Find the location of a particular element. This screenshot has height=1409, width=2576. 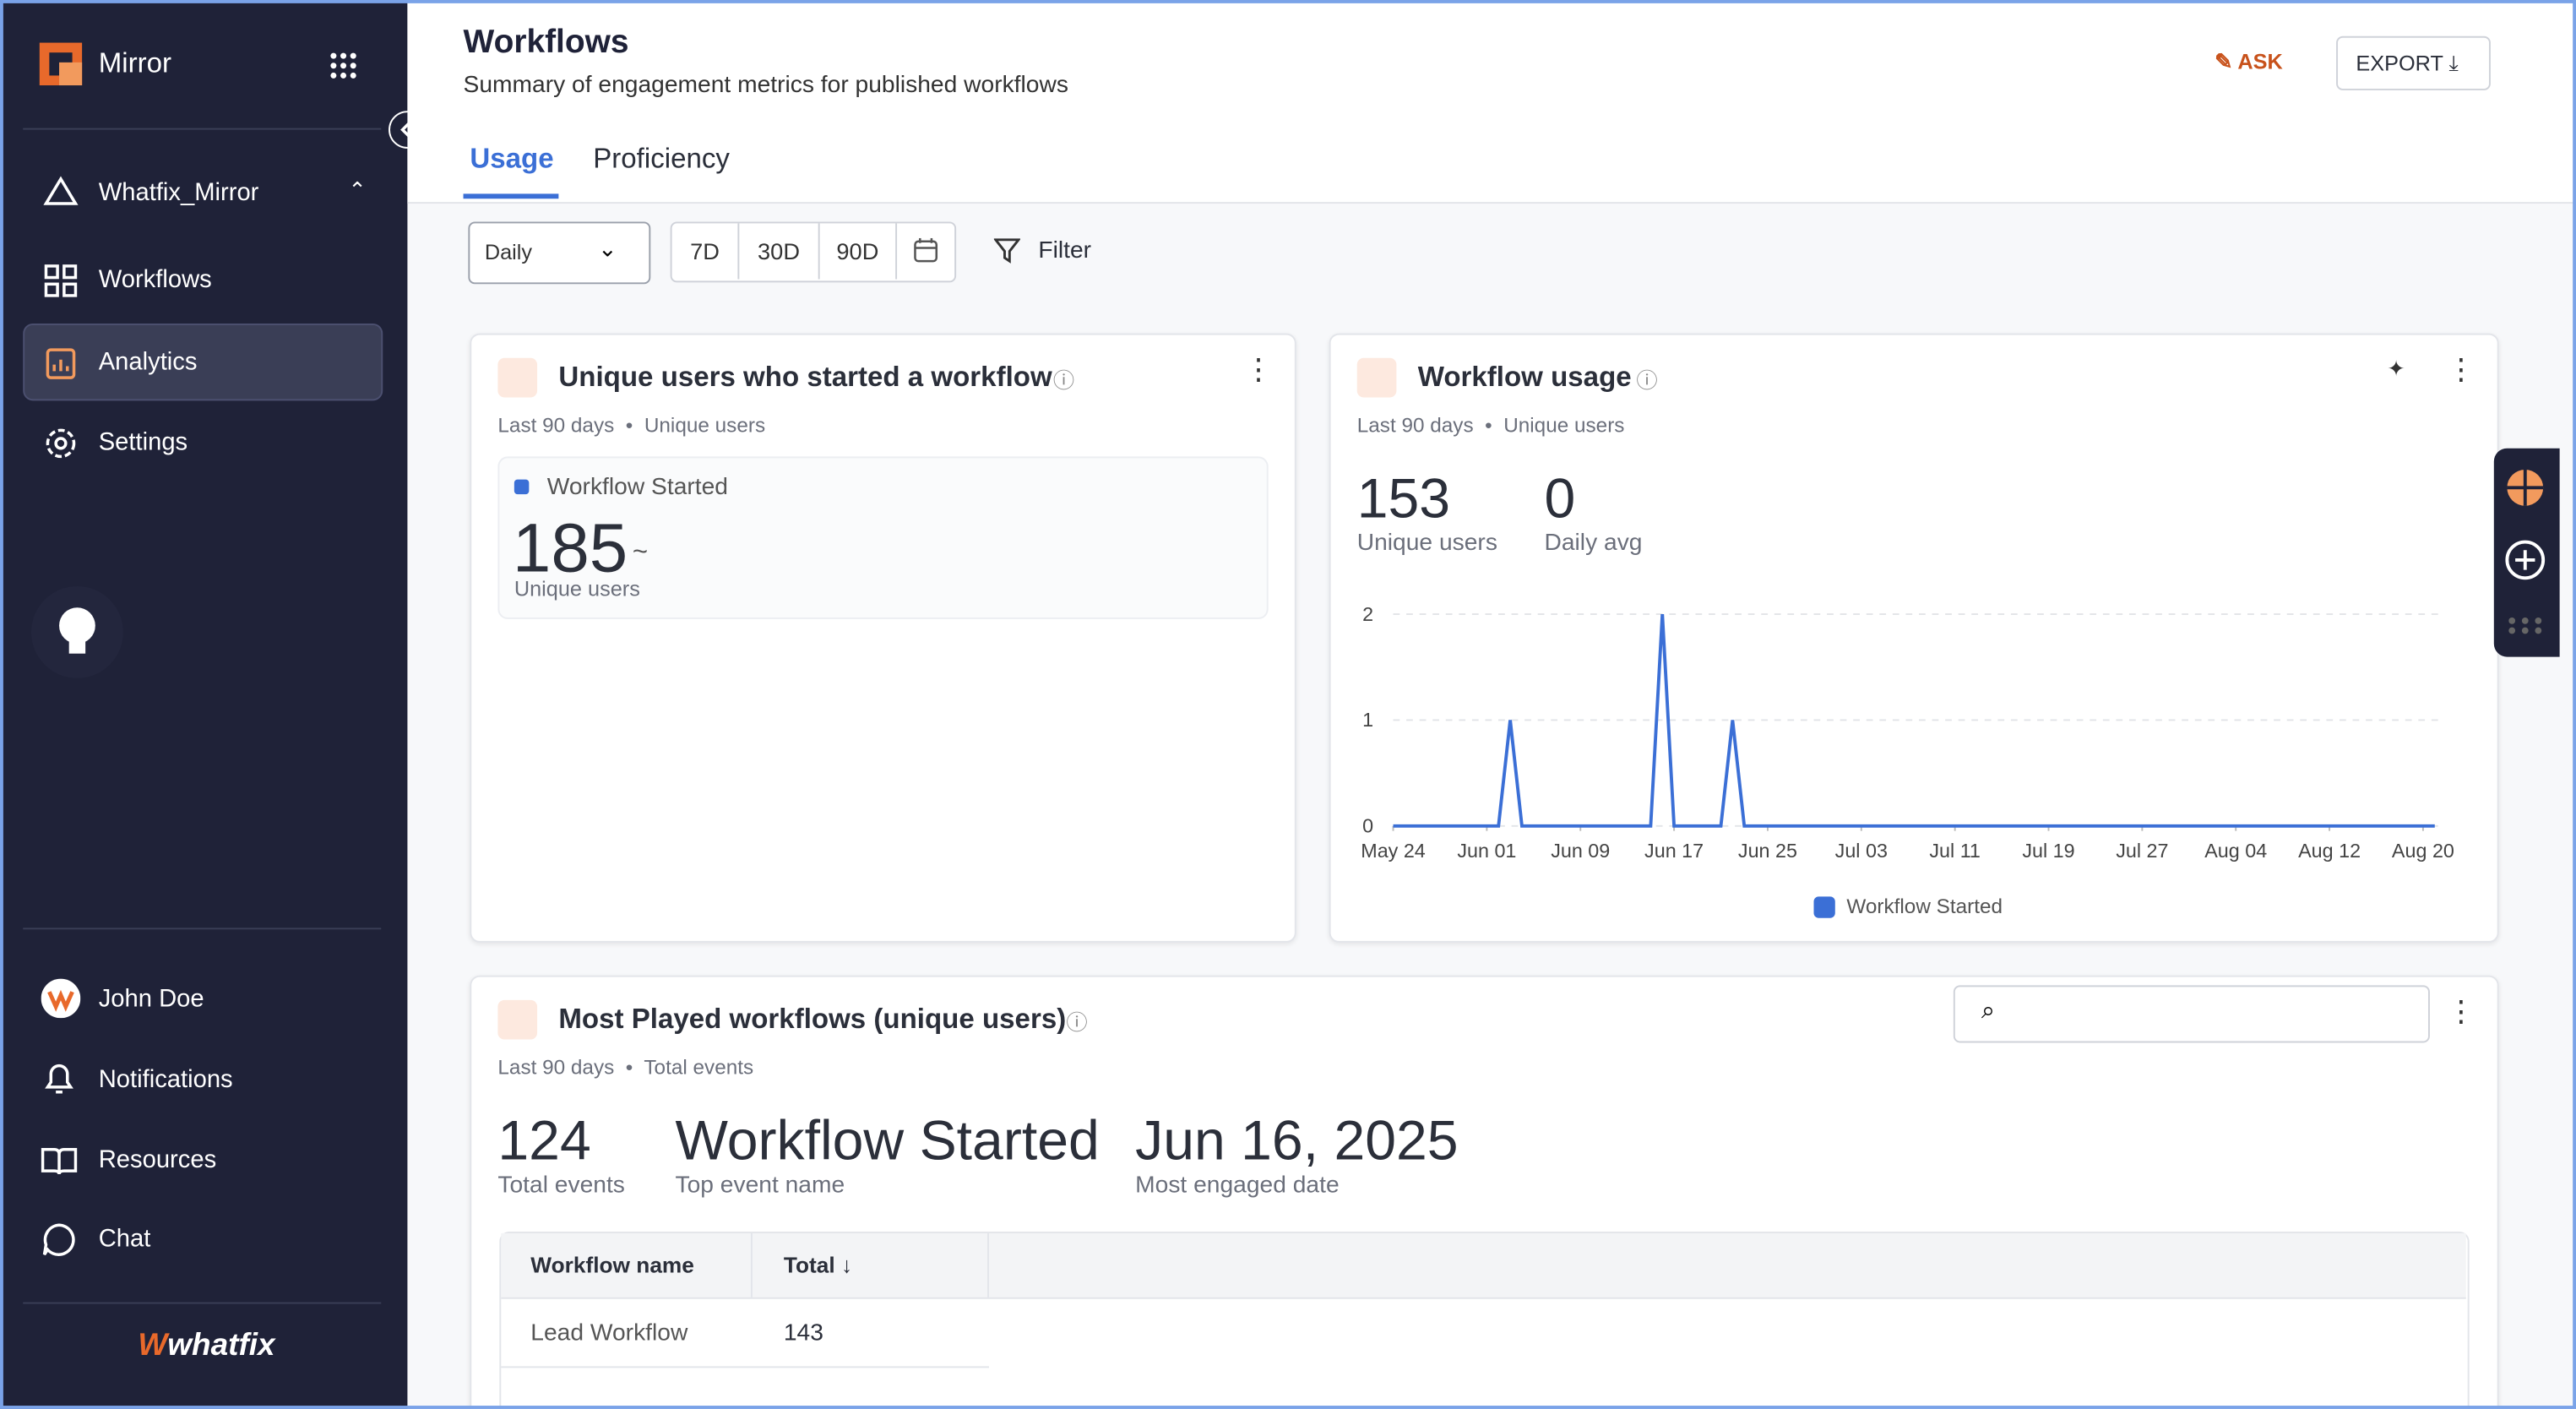

stat-label: Total events is located at coordinates (561, 1186).